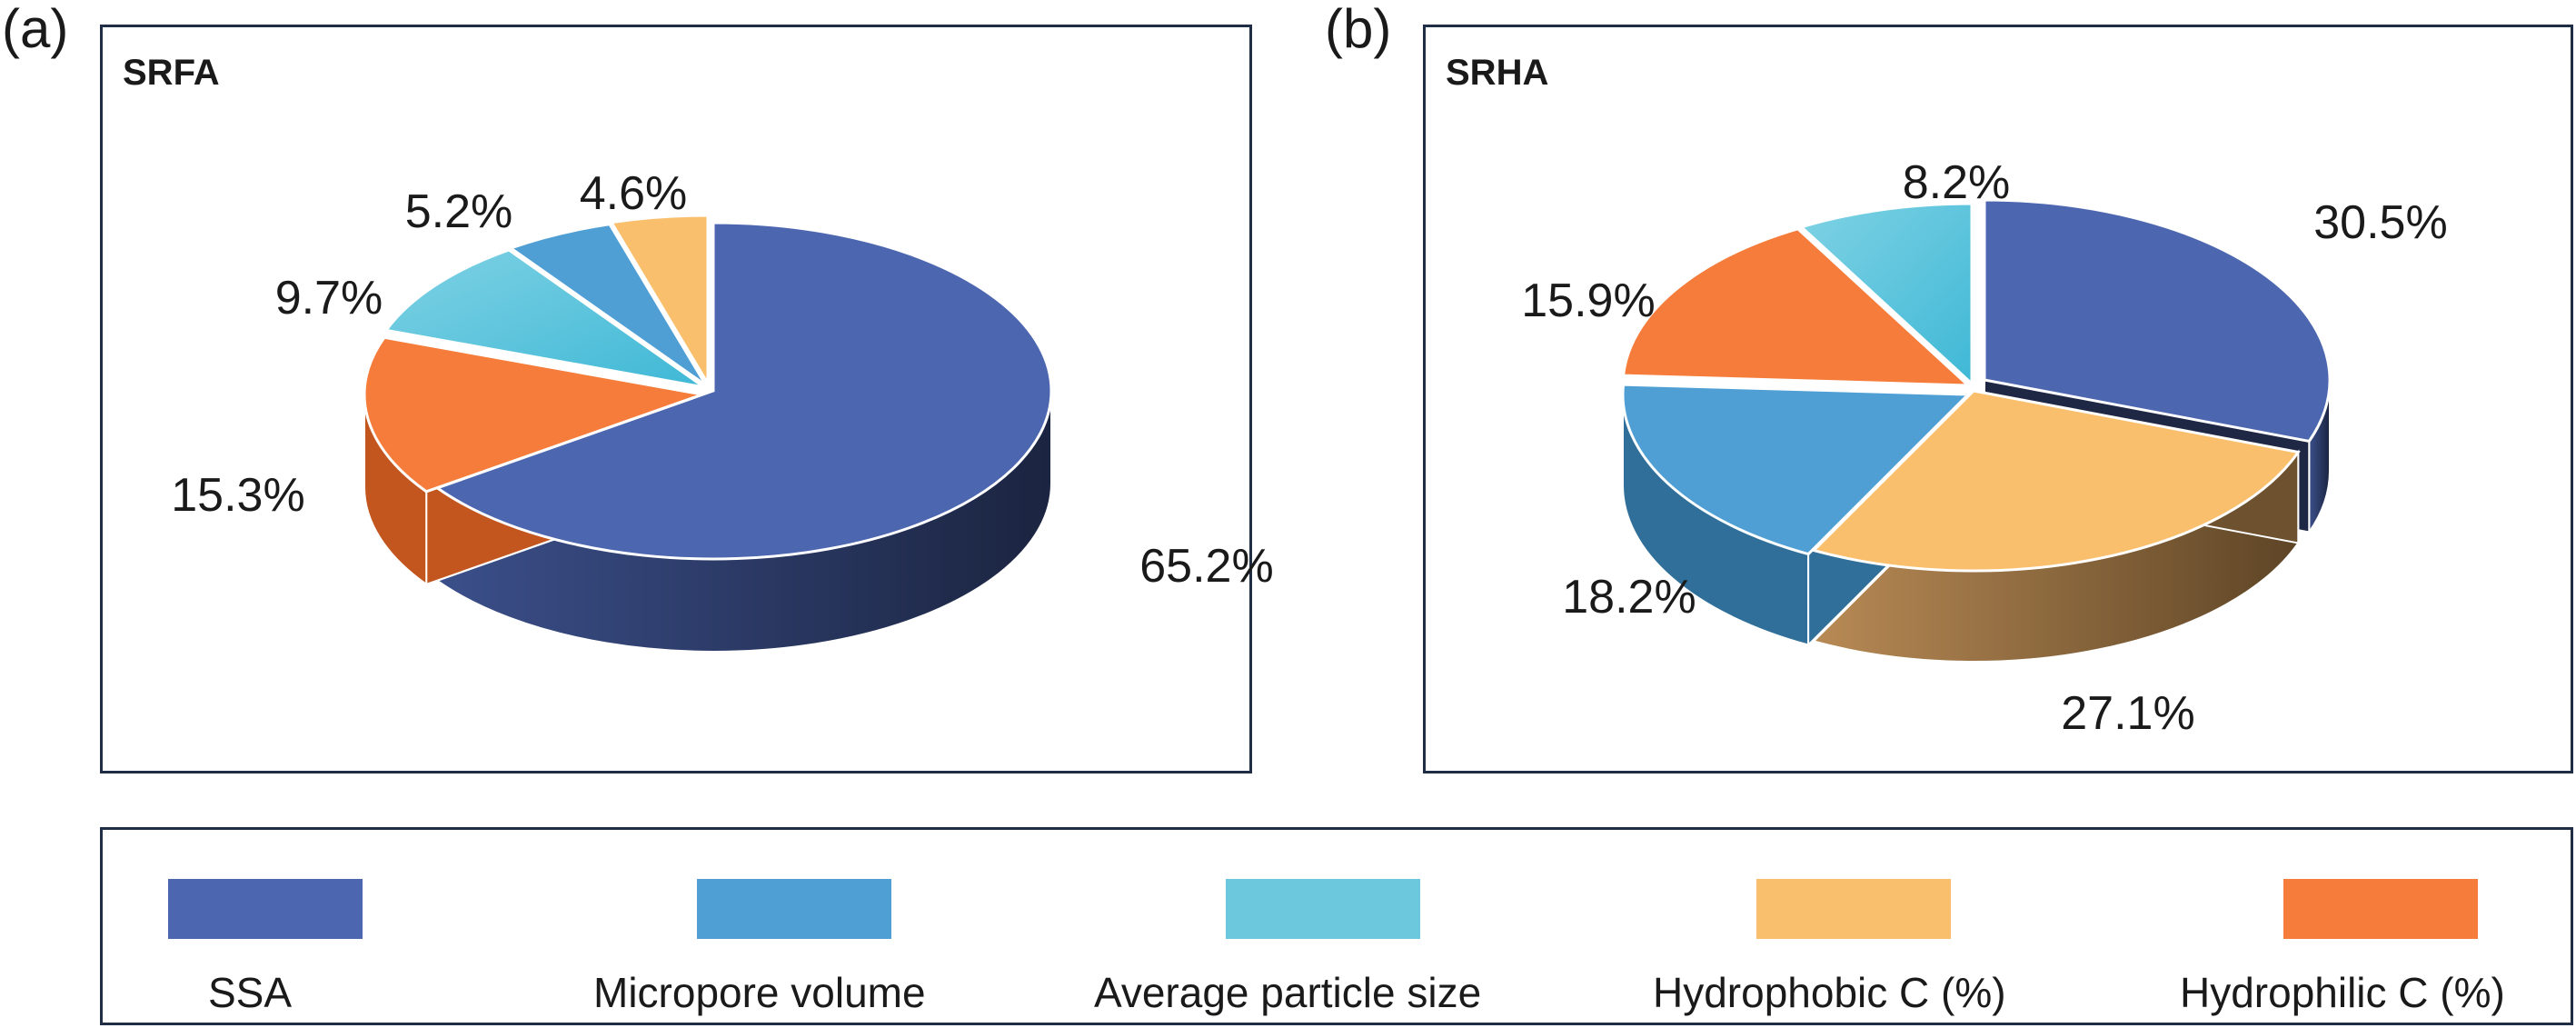  Describe the element at coordinates (744, 391) in the screenshot. I see `pie-srfa-slice-ssa` at that location.